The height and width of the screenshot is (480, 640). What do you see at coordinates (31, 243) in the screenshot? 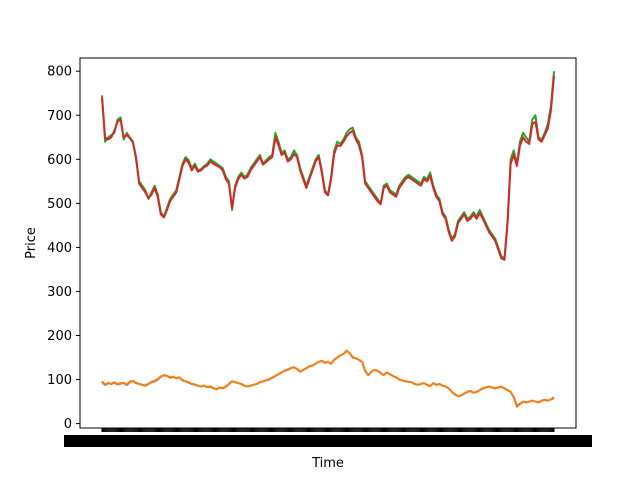
I see `y-axis-label: Price` at bounding box center [31, 243].